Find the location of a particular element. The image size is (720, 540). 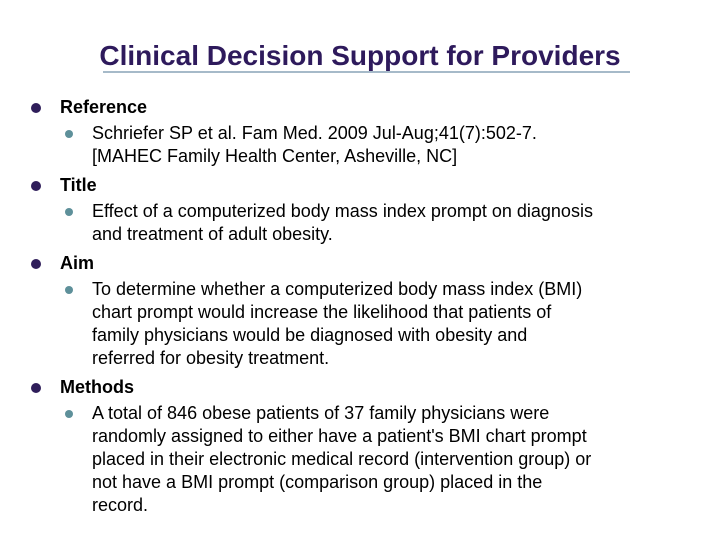

section-label-aim: Aim is located at coordinates (77, 263).